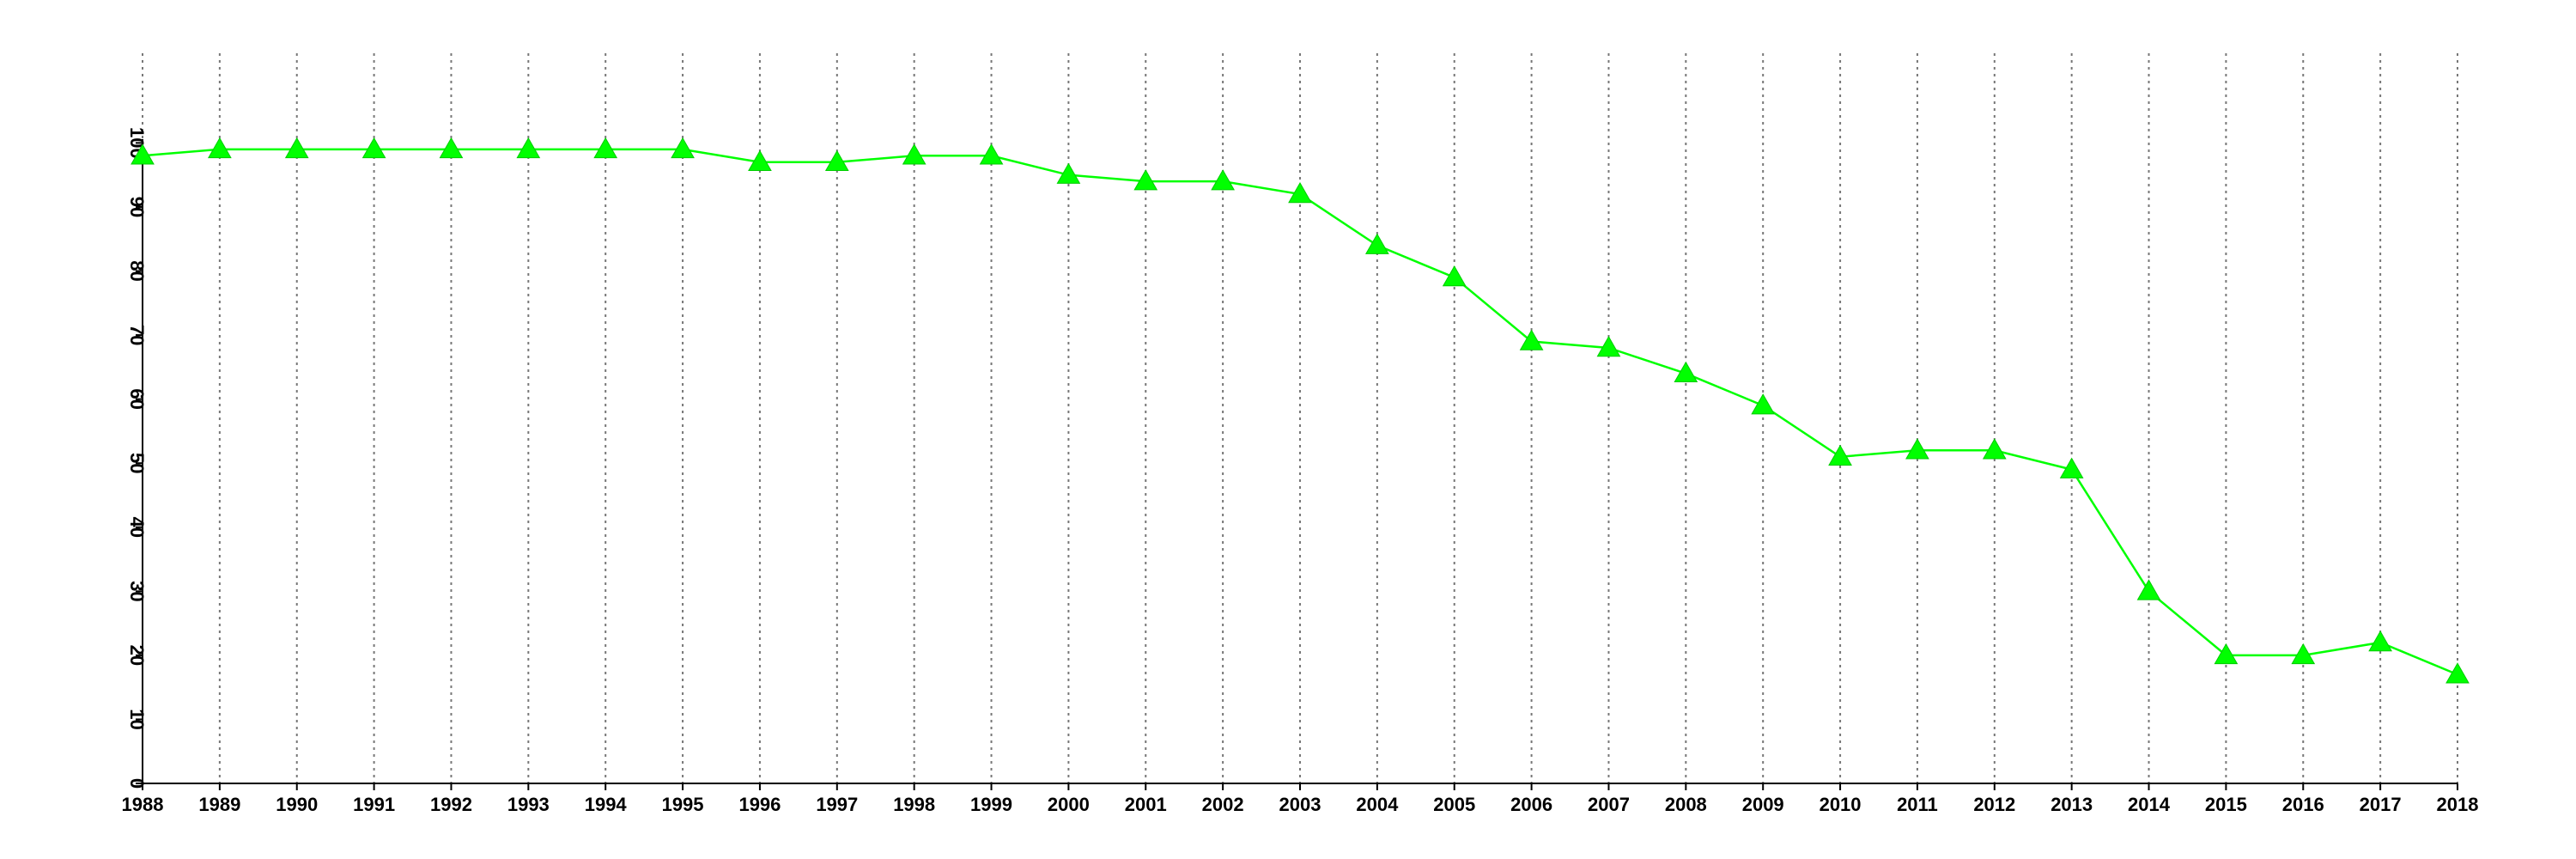  I want to click on y-tick-label: 20, so click(137, 656).